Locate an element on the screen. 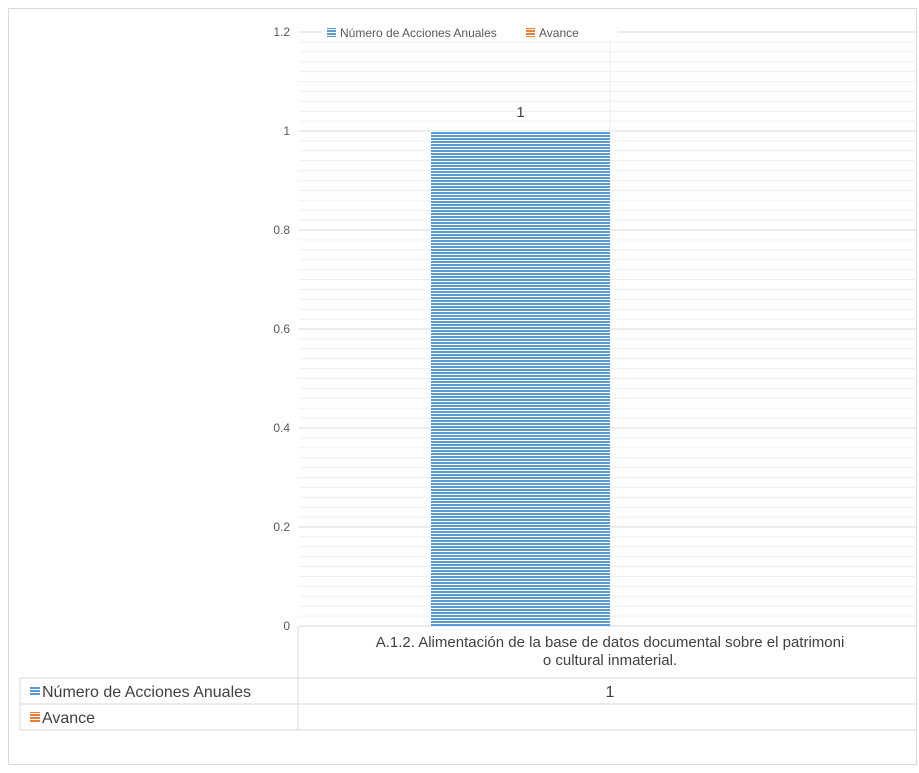 Image resolution: width=919 pixels, height=773 pixels. y-tick-label: 0.6 is located at coordinates (281, 329).